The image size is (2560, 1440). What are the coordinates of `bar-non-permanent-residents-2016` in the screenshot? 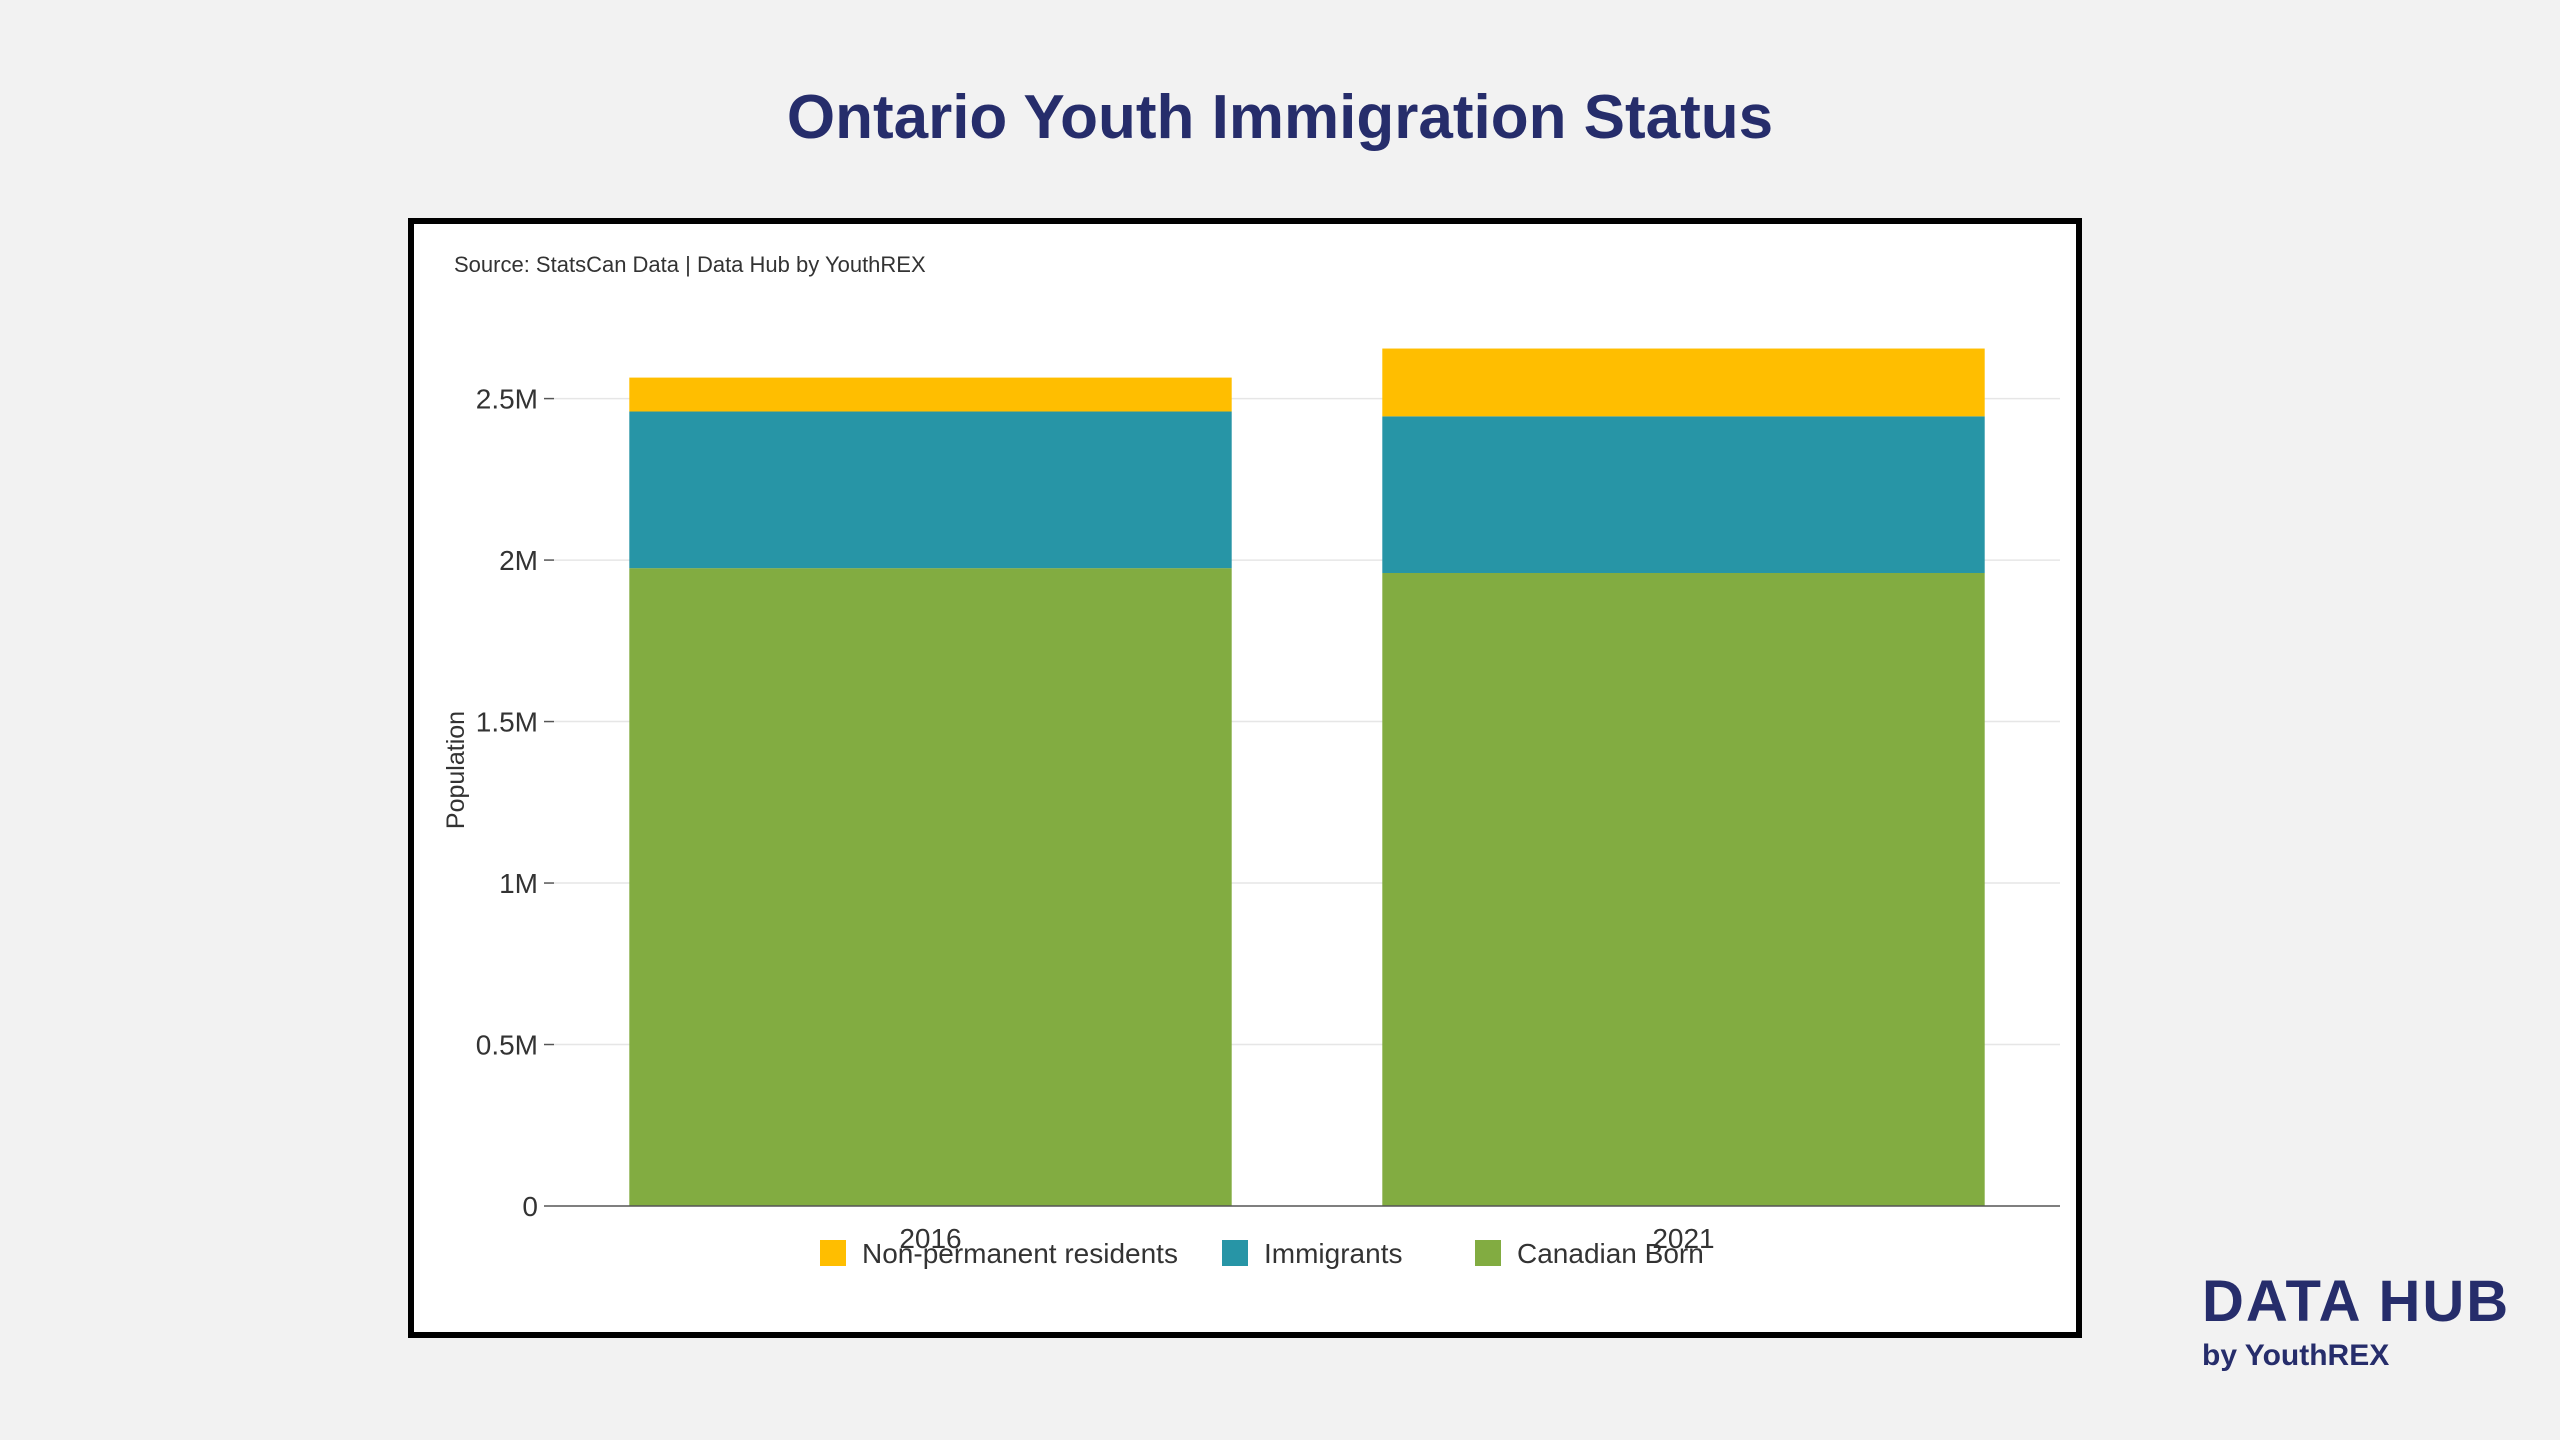 It's located at (930, 394).